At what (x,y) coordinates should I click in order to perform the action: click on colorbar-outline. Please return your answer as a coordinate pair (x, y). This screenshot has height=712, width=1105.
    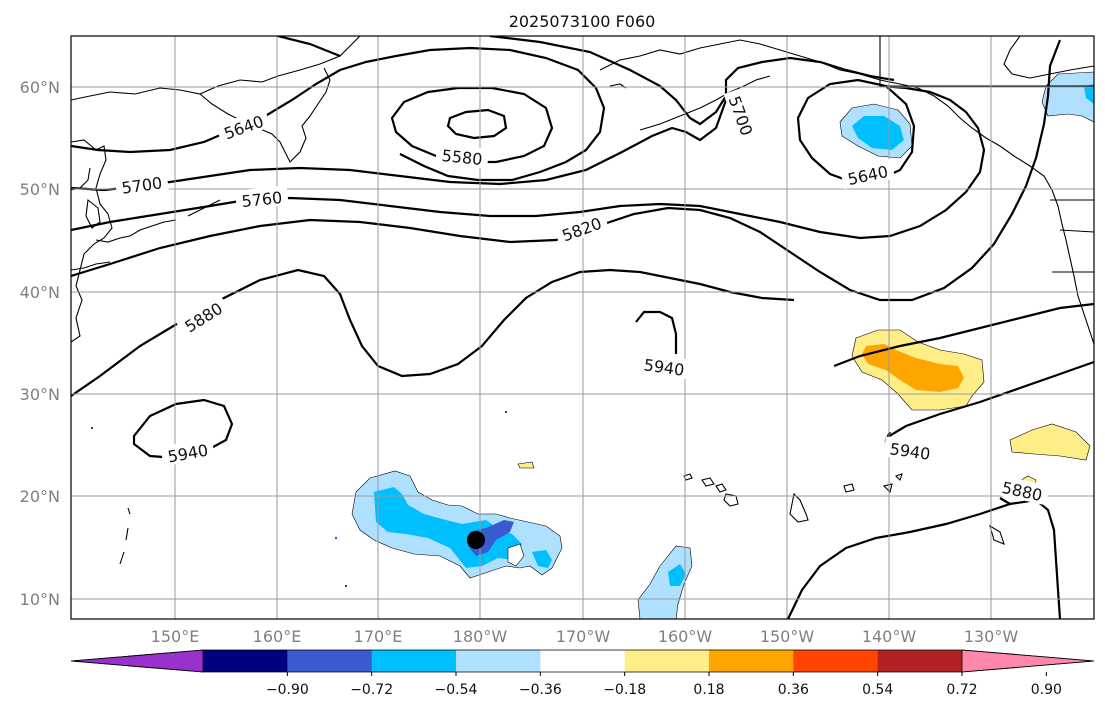
    Looking at the image, I should click on (582, 661).